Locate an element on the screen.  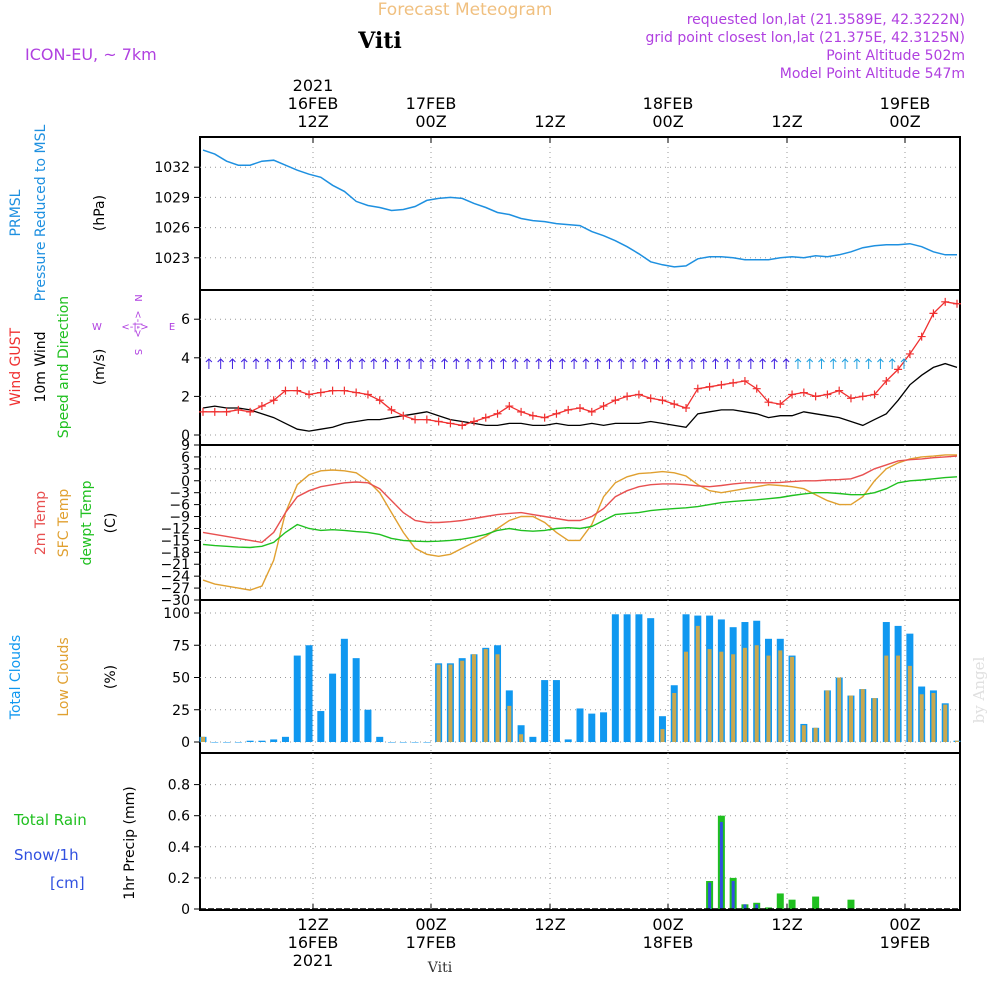
time-bottom-5-0: 00Z is located at coordinates (904, 924).